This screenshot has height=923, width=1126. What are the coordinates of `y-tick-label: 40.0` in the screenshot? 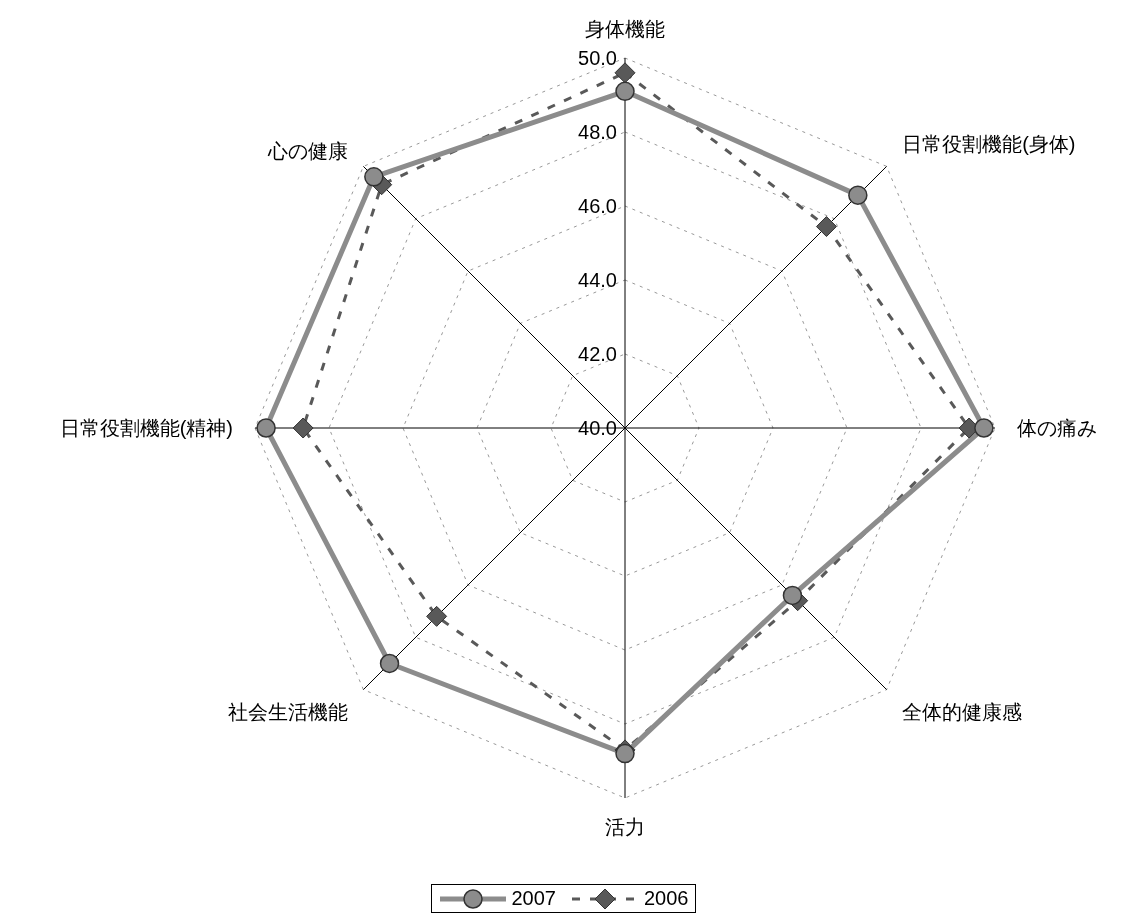 It's located at (597, 428).